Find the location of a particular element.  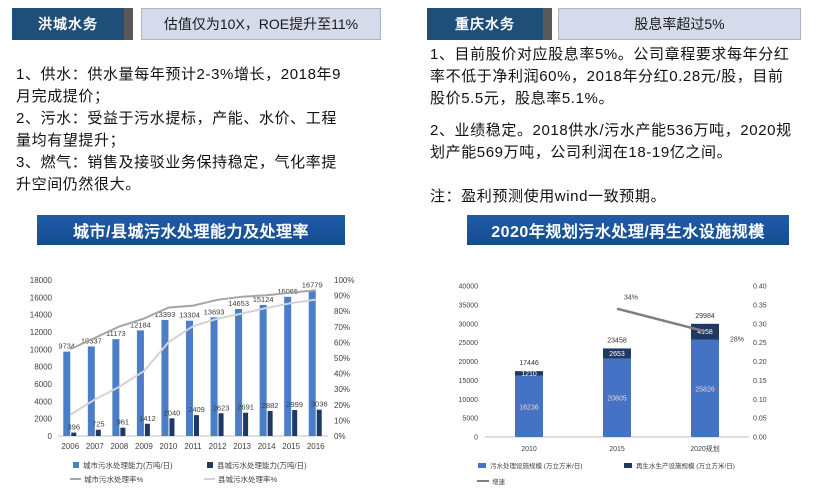

legend-label: 城市污水处理能力(万吨/日) is located at coordinates (128, 465).